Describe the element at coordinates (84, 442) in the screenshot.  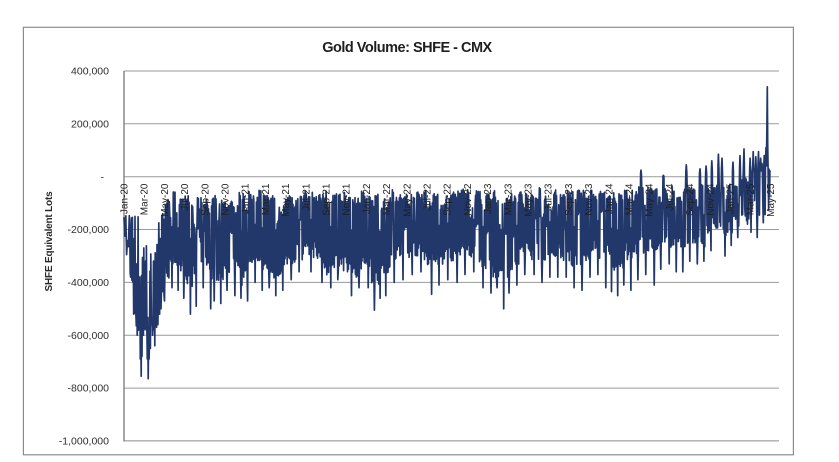
I see `svg-text: -1,000,000` at that location.